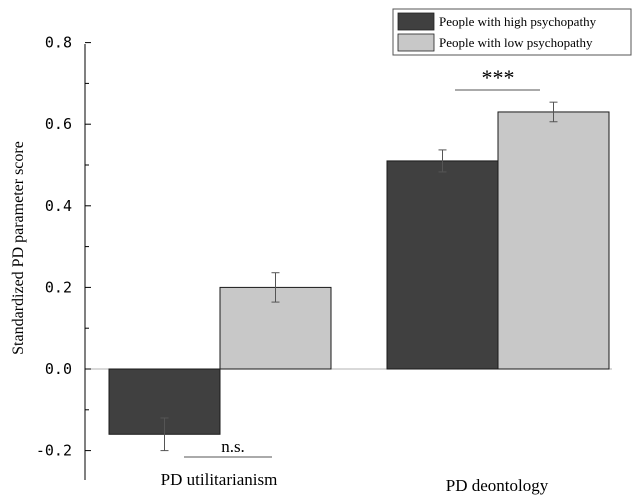 The image size is (632, 495). I want to click on legend-swatch-low, so click(416, 42).